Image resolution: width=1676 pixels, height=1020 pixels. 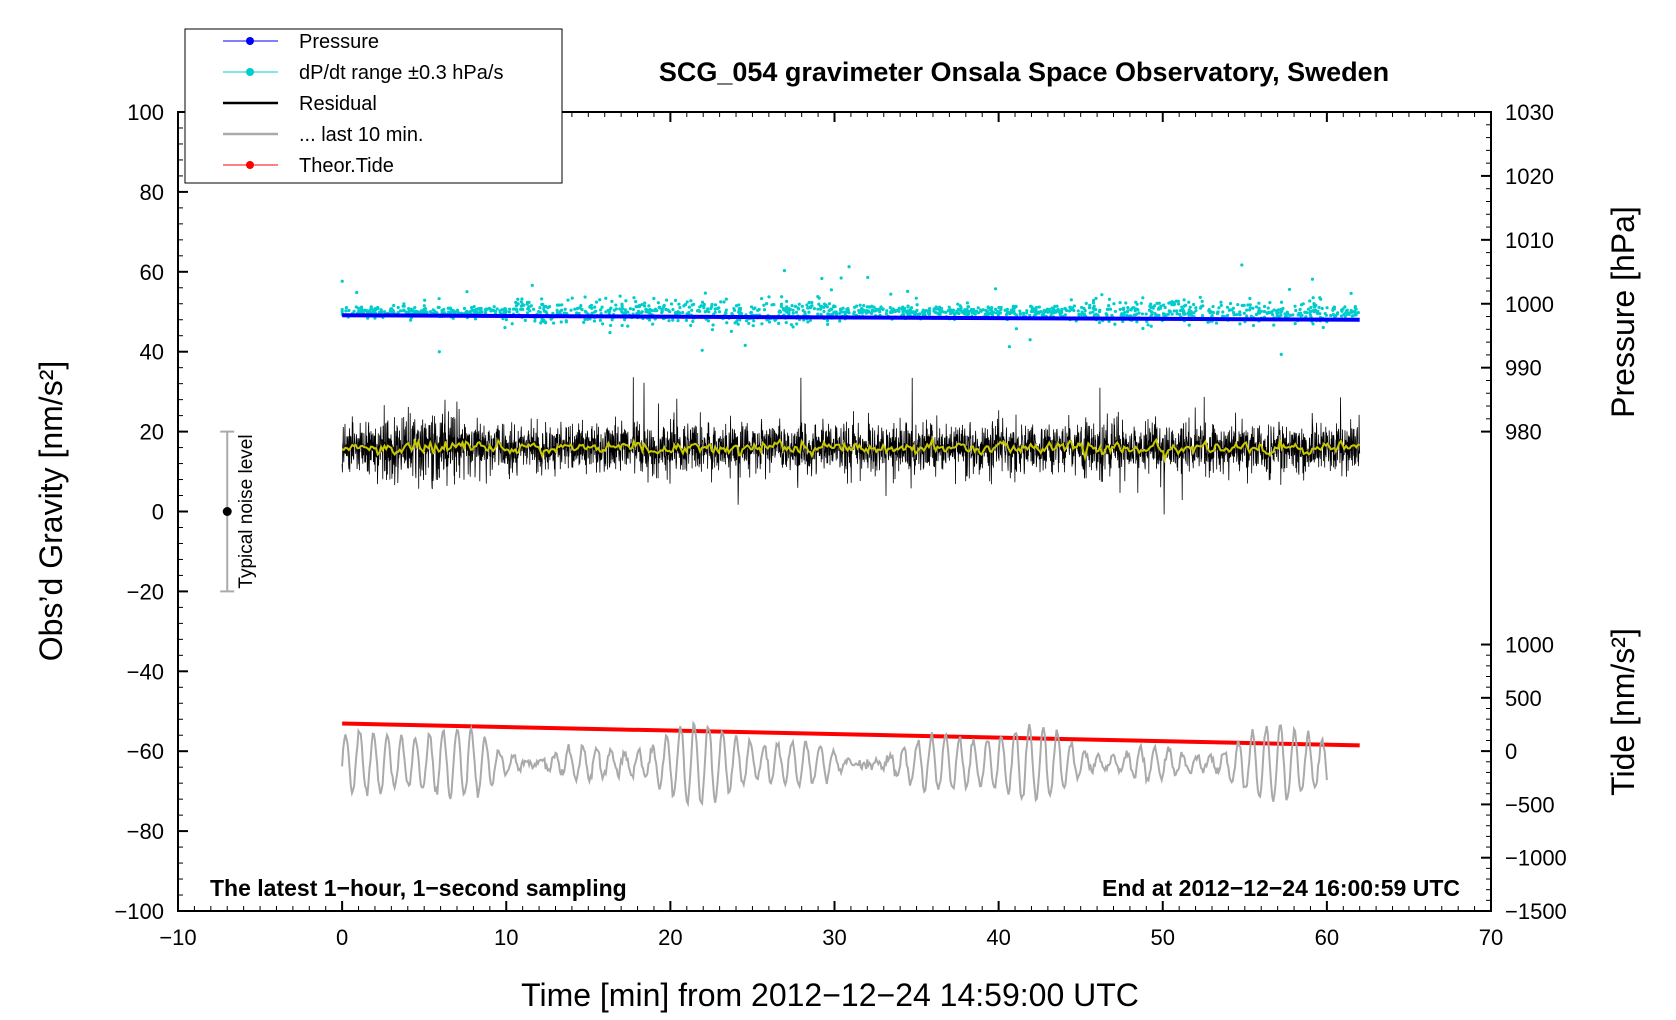 What do you see at coordinates (1163, 937) in the screenshot?
I see `x-tick-label: 50` at bounding box center [1163, 937].